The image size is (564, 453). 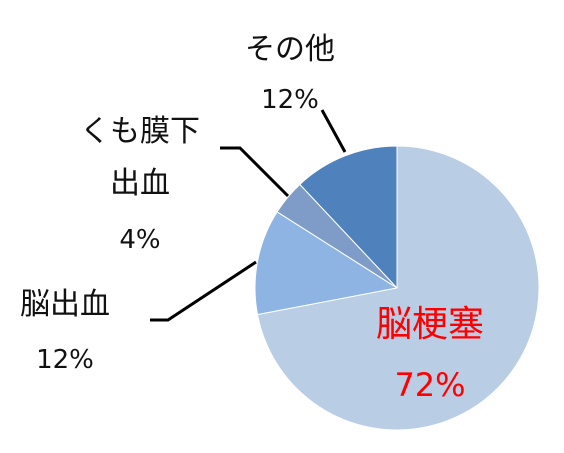 What do you see at coordinates (65, 304) in the screenshot?
I see `category-label: 脳出血` at bounding box center [65, 304].